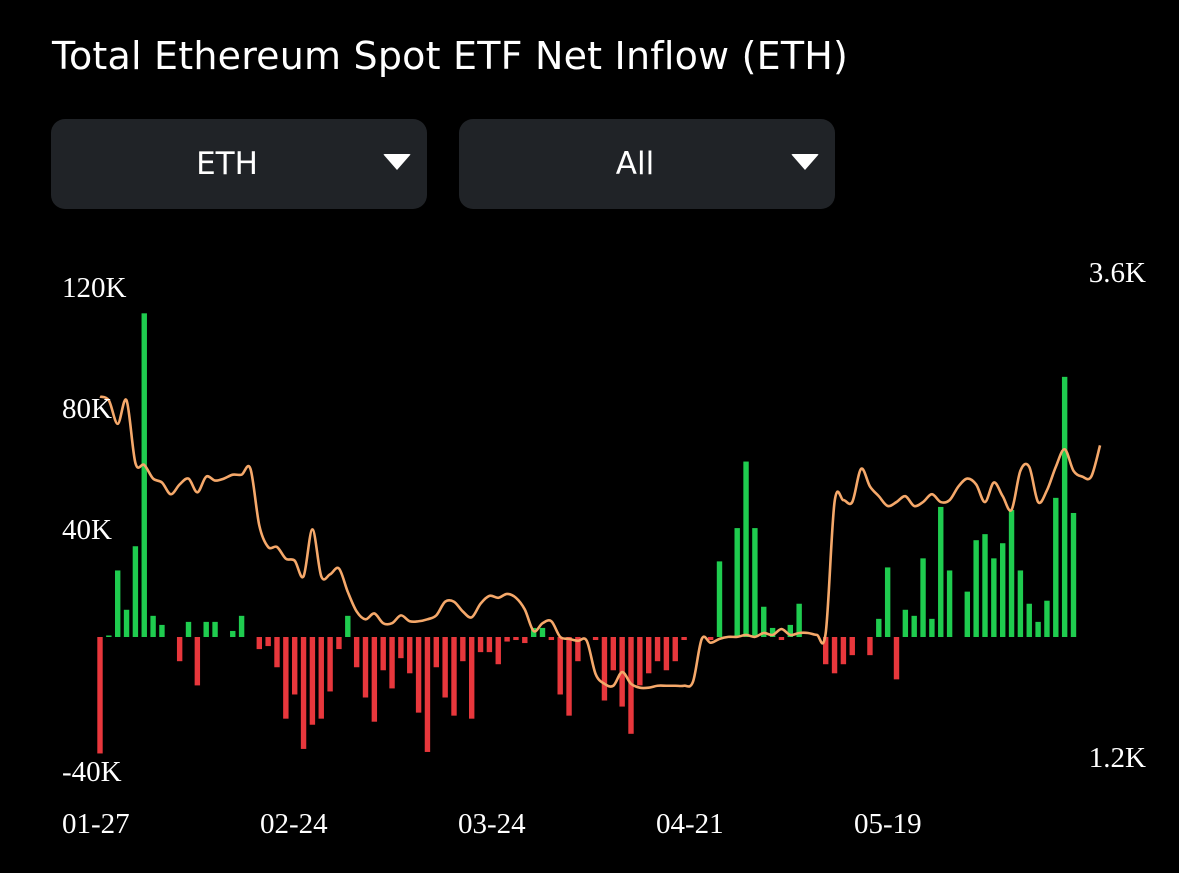 Image resolution: width=1179 pixels, height=873 pixels. What do you see at coordinates (96, 824) in the screenshot?
I see `x-axis-tick-label: 01-27` at bounding box center [96, 824].